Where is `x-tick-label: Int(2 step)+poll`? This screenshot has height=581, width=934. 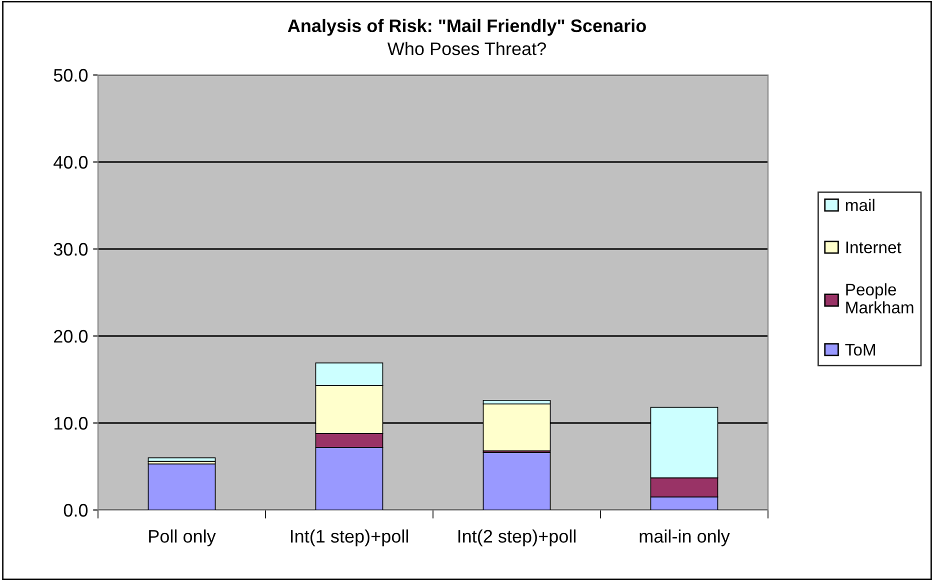 x-tick-label: Int(2 step)+poll is located at coordinates (517, 537).